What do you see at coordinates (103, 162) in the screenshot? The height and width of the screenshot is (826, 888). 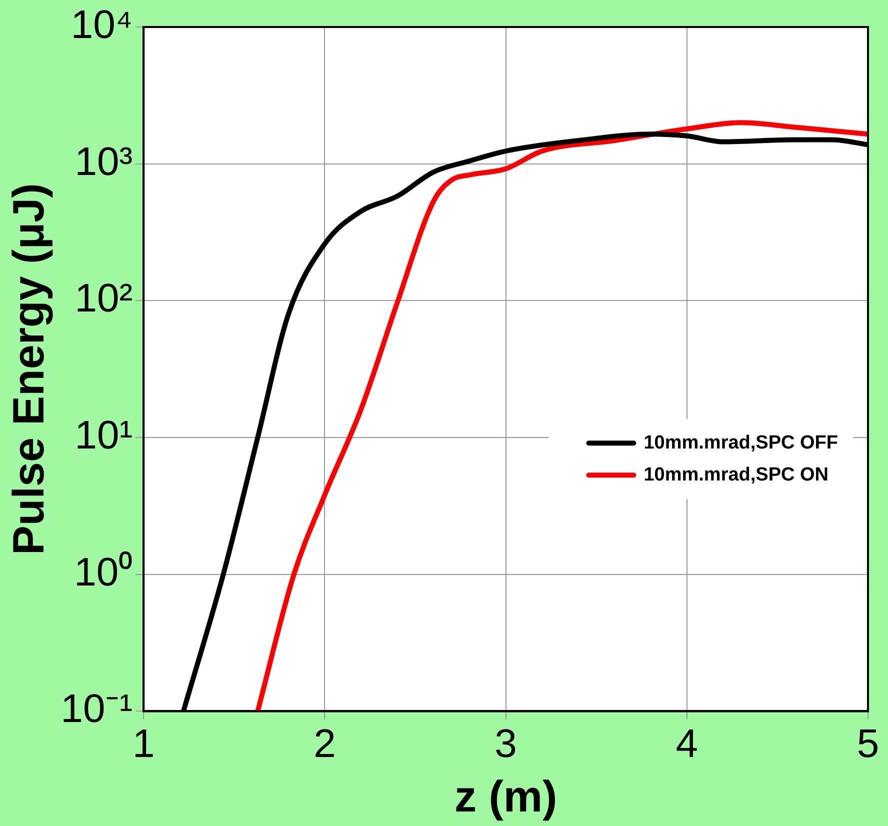 I see `y-tick-label: 10³` at bounding box center [103, 162].